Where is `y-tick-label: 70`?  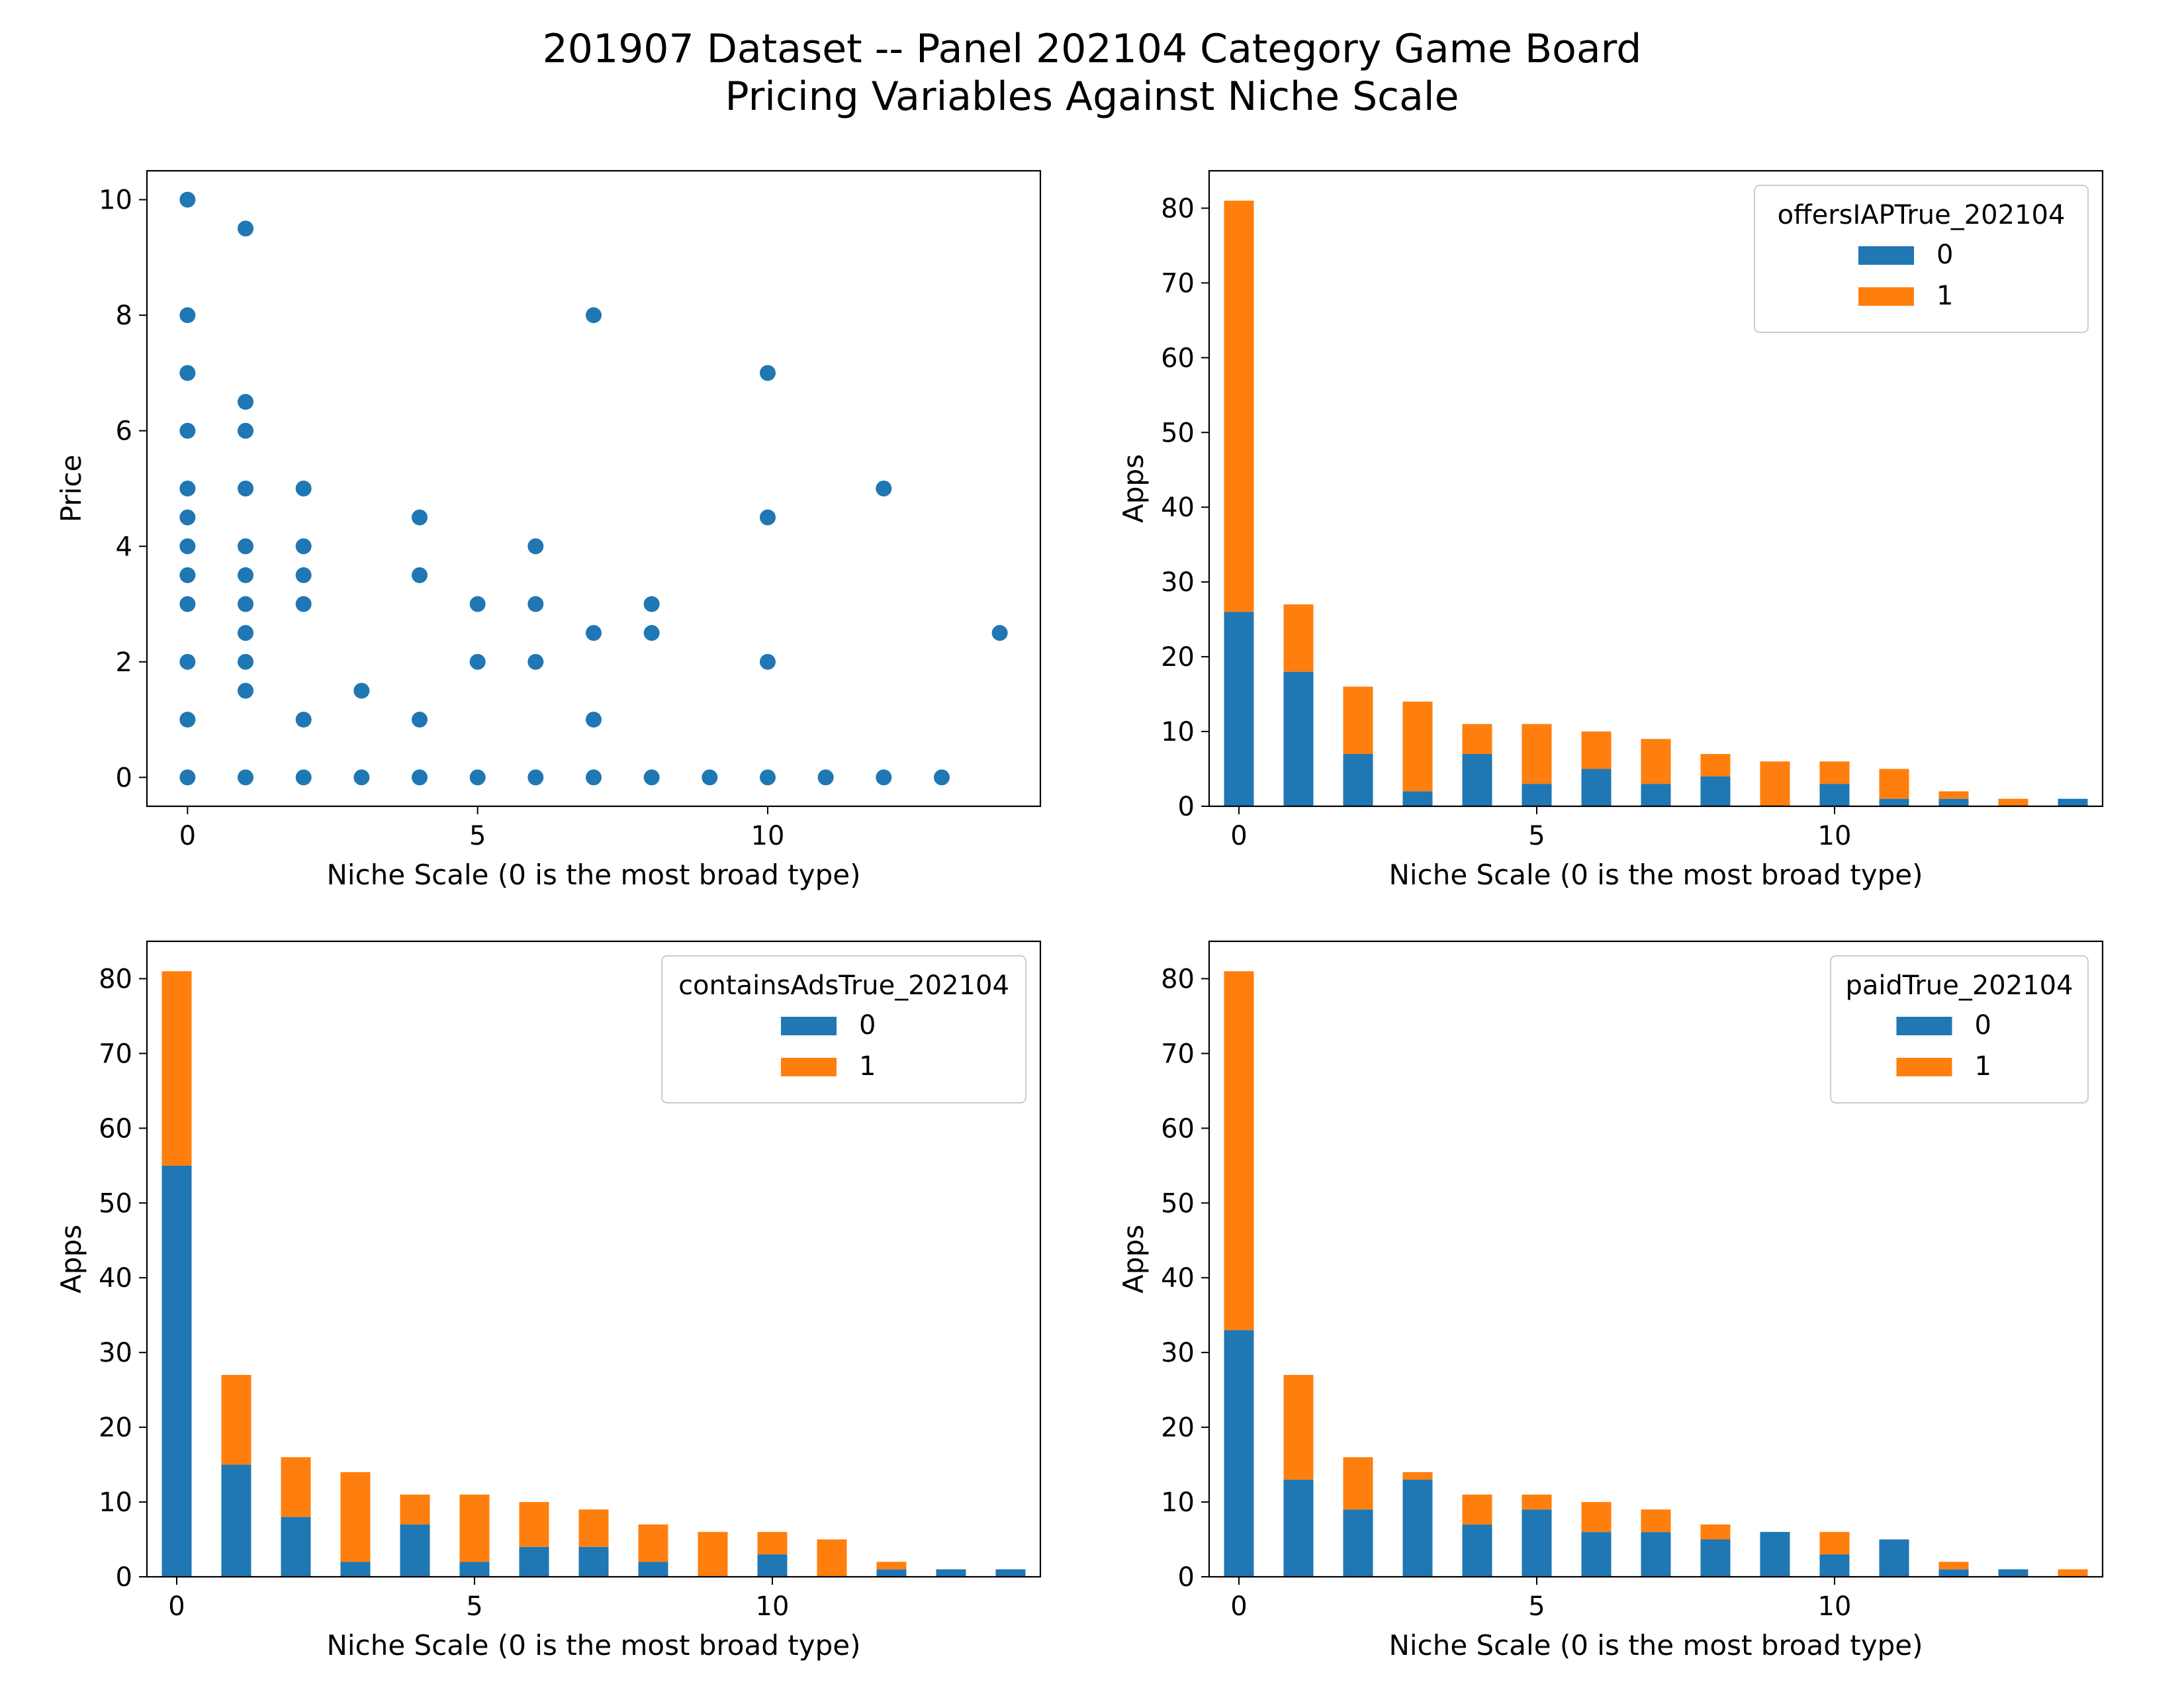 y-tick-label: 70 is located at coordinates (1178, 283).